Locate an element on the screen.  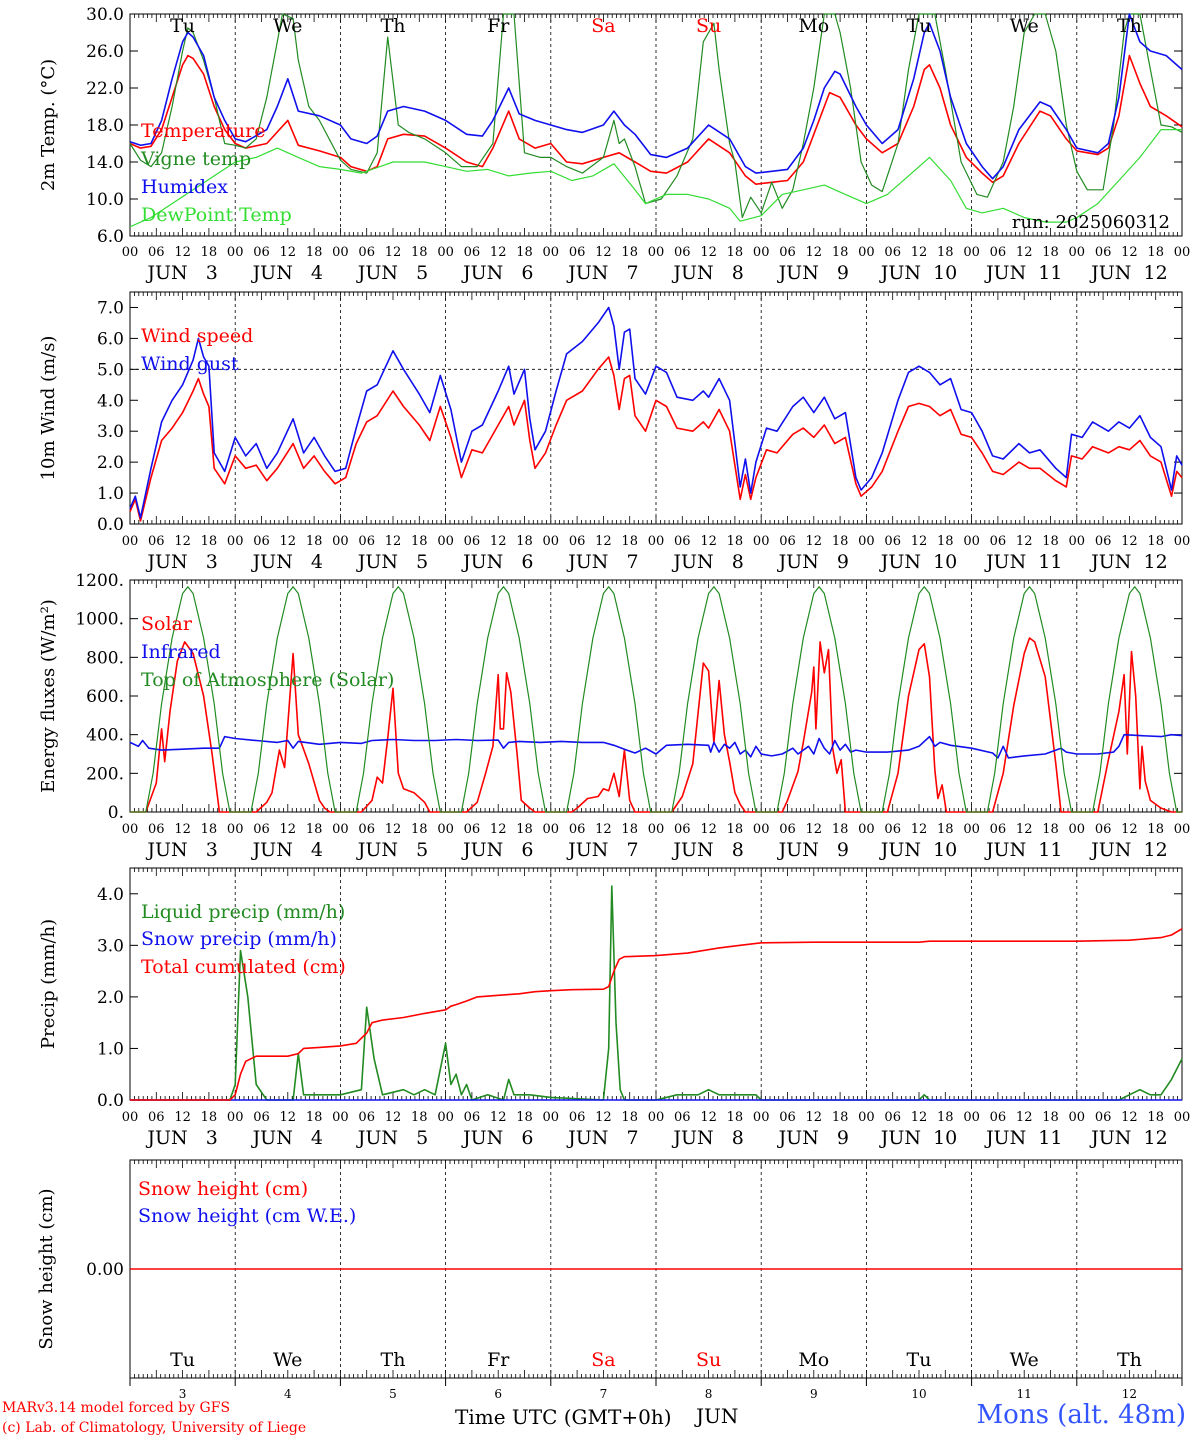
legend-entry: Top of Atmosphere (Solar) is located at coordinates (267, 680).